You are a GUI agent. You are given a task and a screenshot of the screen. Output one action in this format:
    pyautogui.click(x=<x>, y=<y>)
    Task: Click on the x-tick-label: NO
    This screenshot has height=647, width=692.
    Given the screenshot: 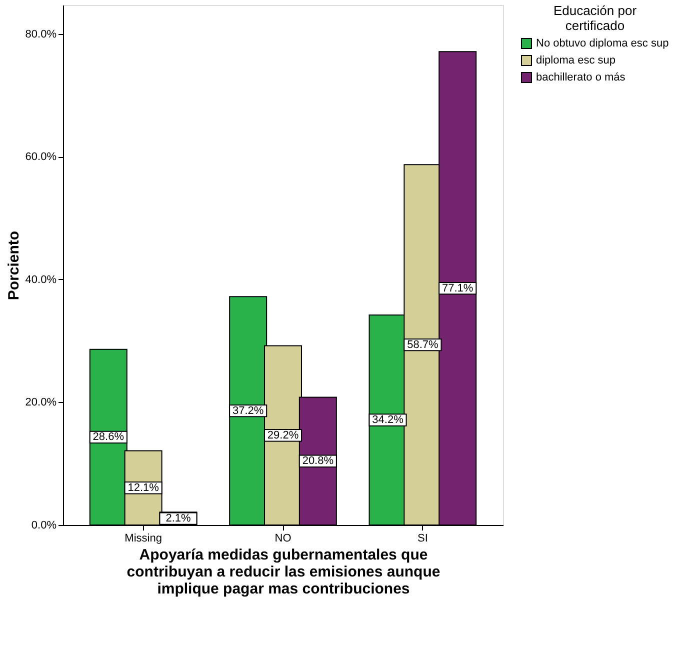 What is the action you would take?
    pyautogui.click(x=283, y=538)
    